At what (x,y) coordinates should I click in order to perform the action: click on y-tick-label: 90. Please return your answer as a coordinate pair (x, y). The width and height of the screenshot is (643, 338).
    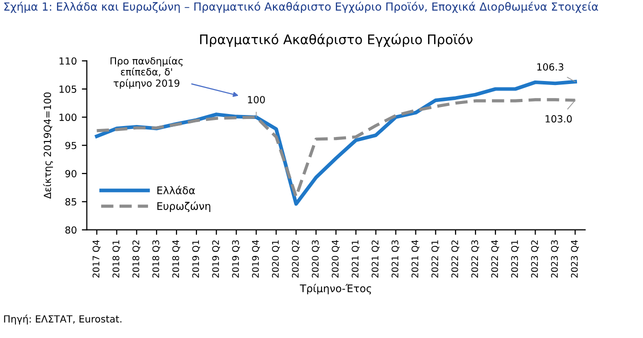
    Looking at the image, I should click on (70, 174).